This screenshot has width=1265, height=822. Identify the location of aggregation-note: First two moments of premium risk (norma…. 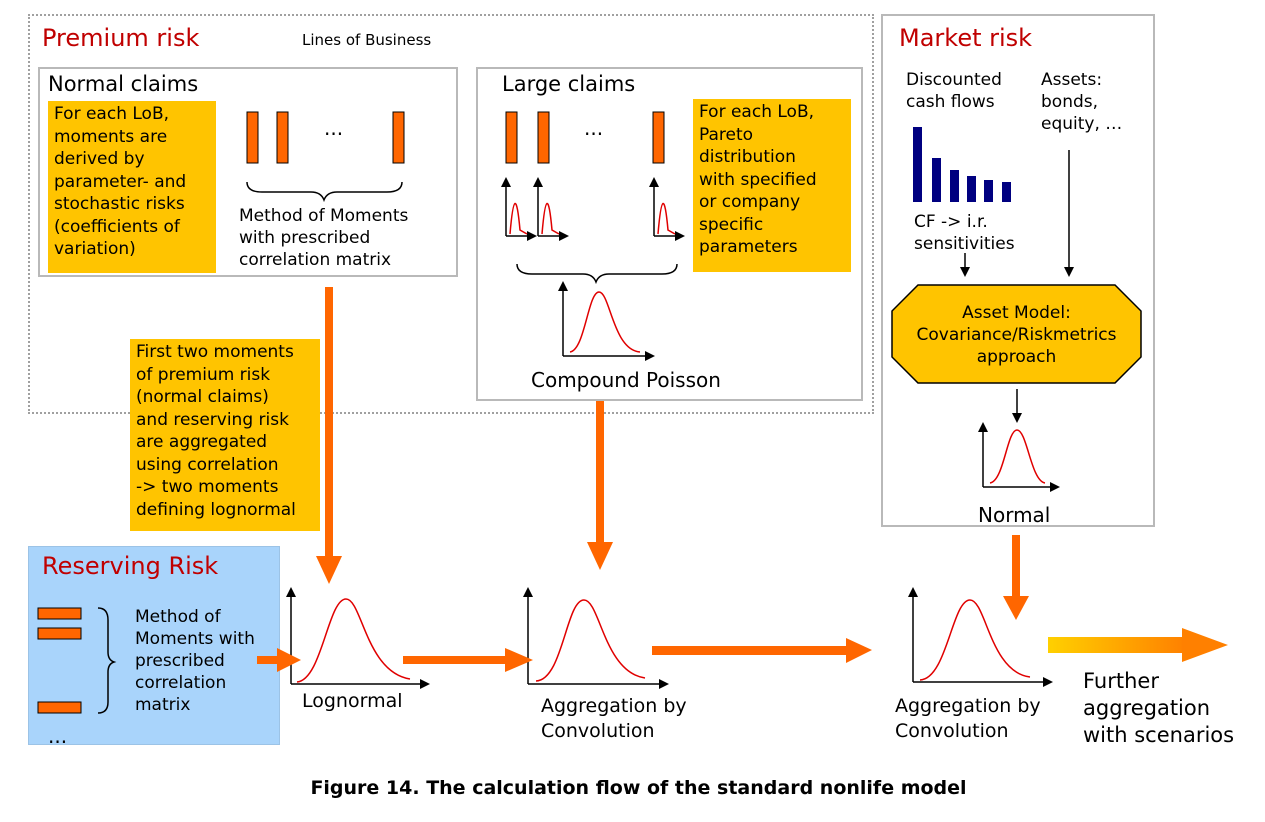
(225, 435).